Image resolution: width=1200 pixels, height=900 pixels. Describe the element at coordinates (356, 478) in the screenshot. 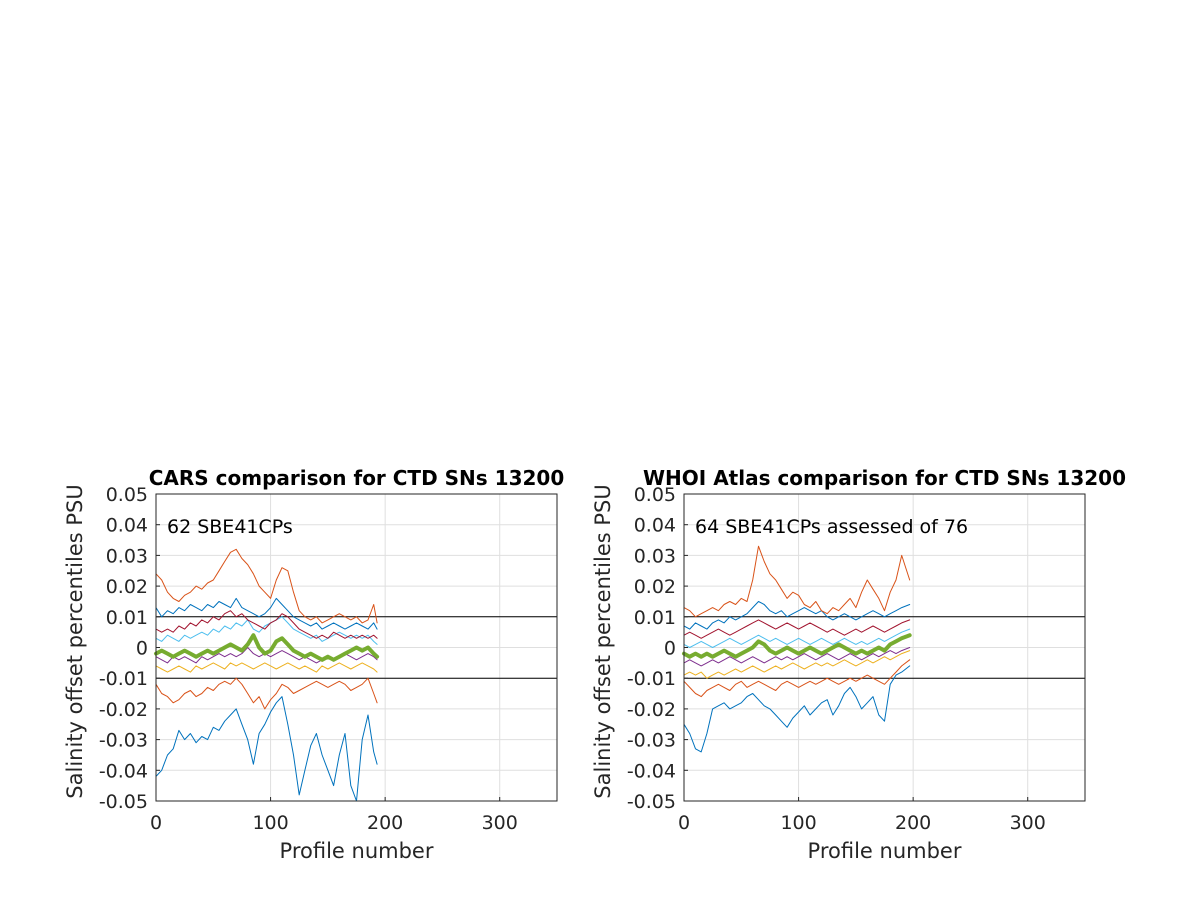

I see `chart-title: CARS comparison for CTD SNs 13200` at that location.